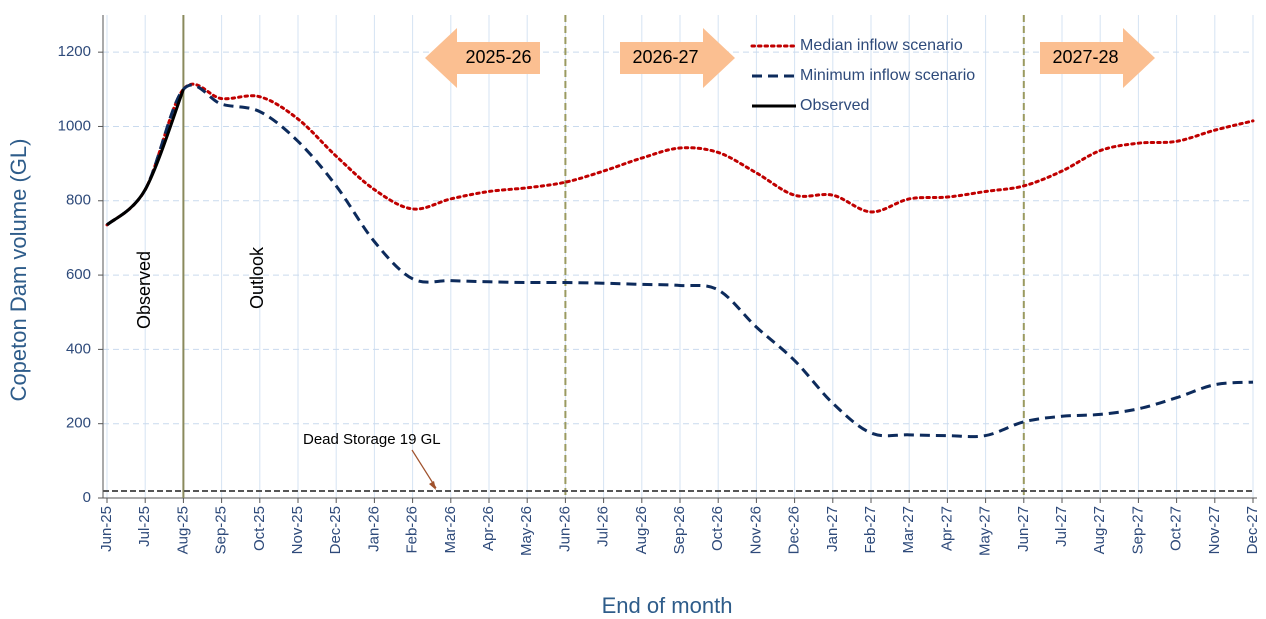 This screenshot has height=619, width=1266. Describe the element at coordinates (1137, 530) in the screenshot. I see `x-tick-label: Sep-27` at that location.